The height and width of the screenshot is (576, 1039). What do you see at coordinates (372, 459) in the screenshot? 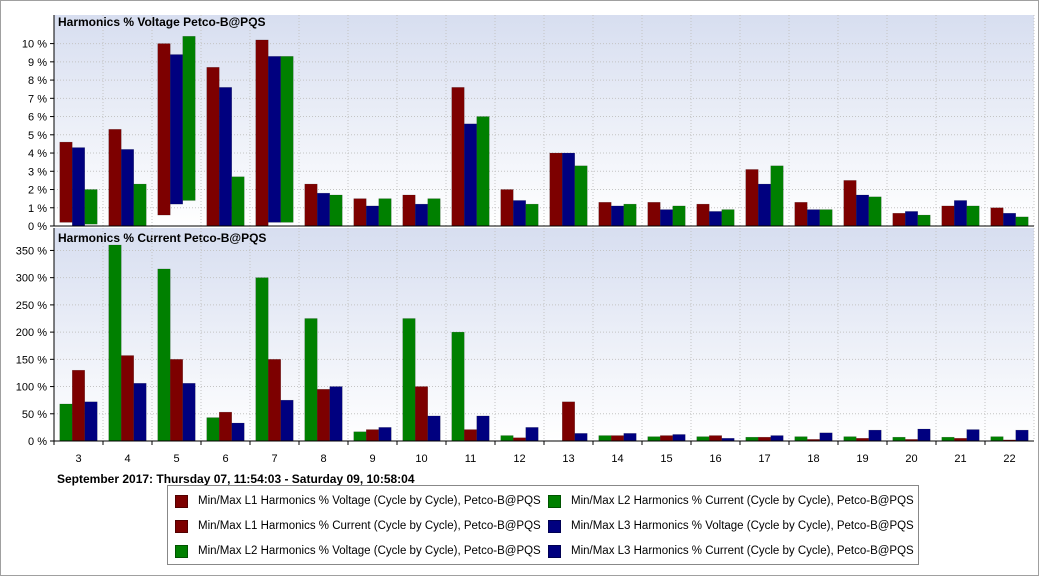
I see `x-tick-label: 9` at bounding box center [372, 459].